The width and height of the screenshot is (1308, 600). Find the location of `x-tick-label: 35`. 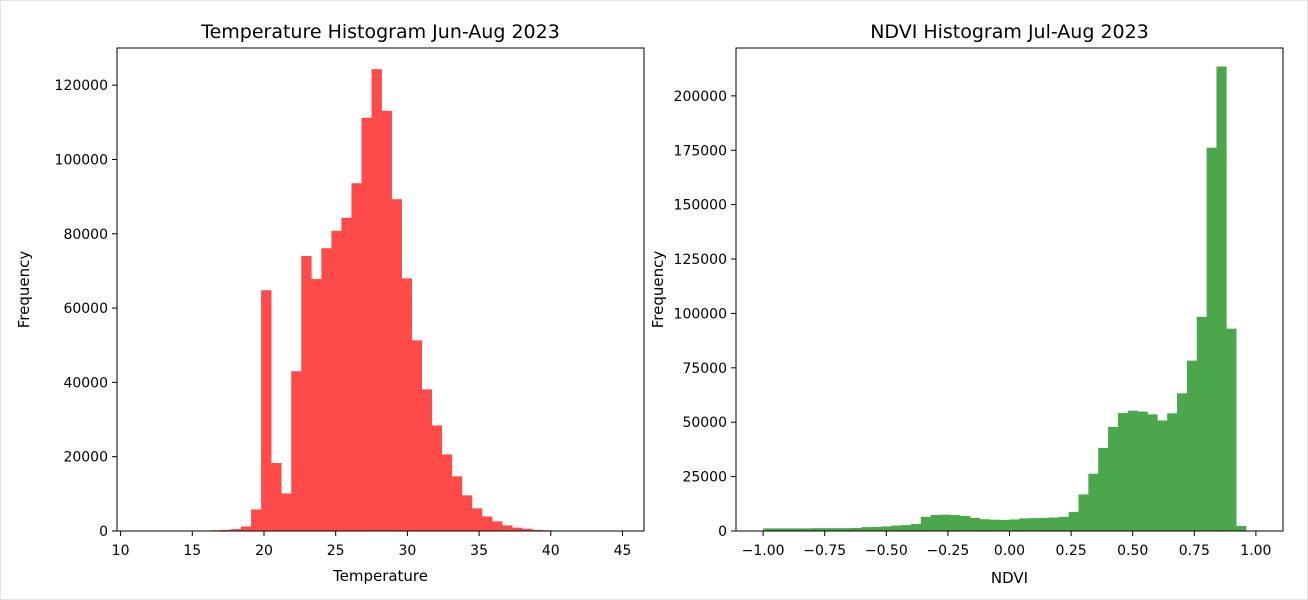

x-tick-label: 35 is located at coordinates (479, 551).